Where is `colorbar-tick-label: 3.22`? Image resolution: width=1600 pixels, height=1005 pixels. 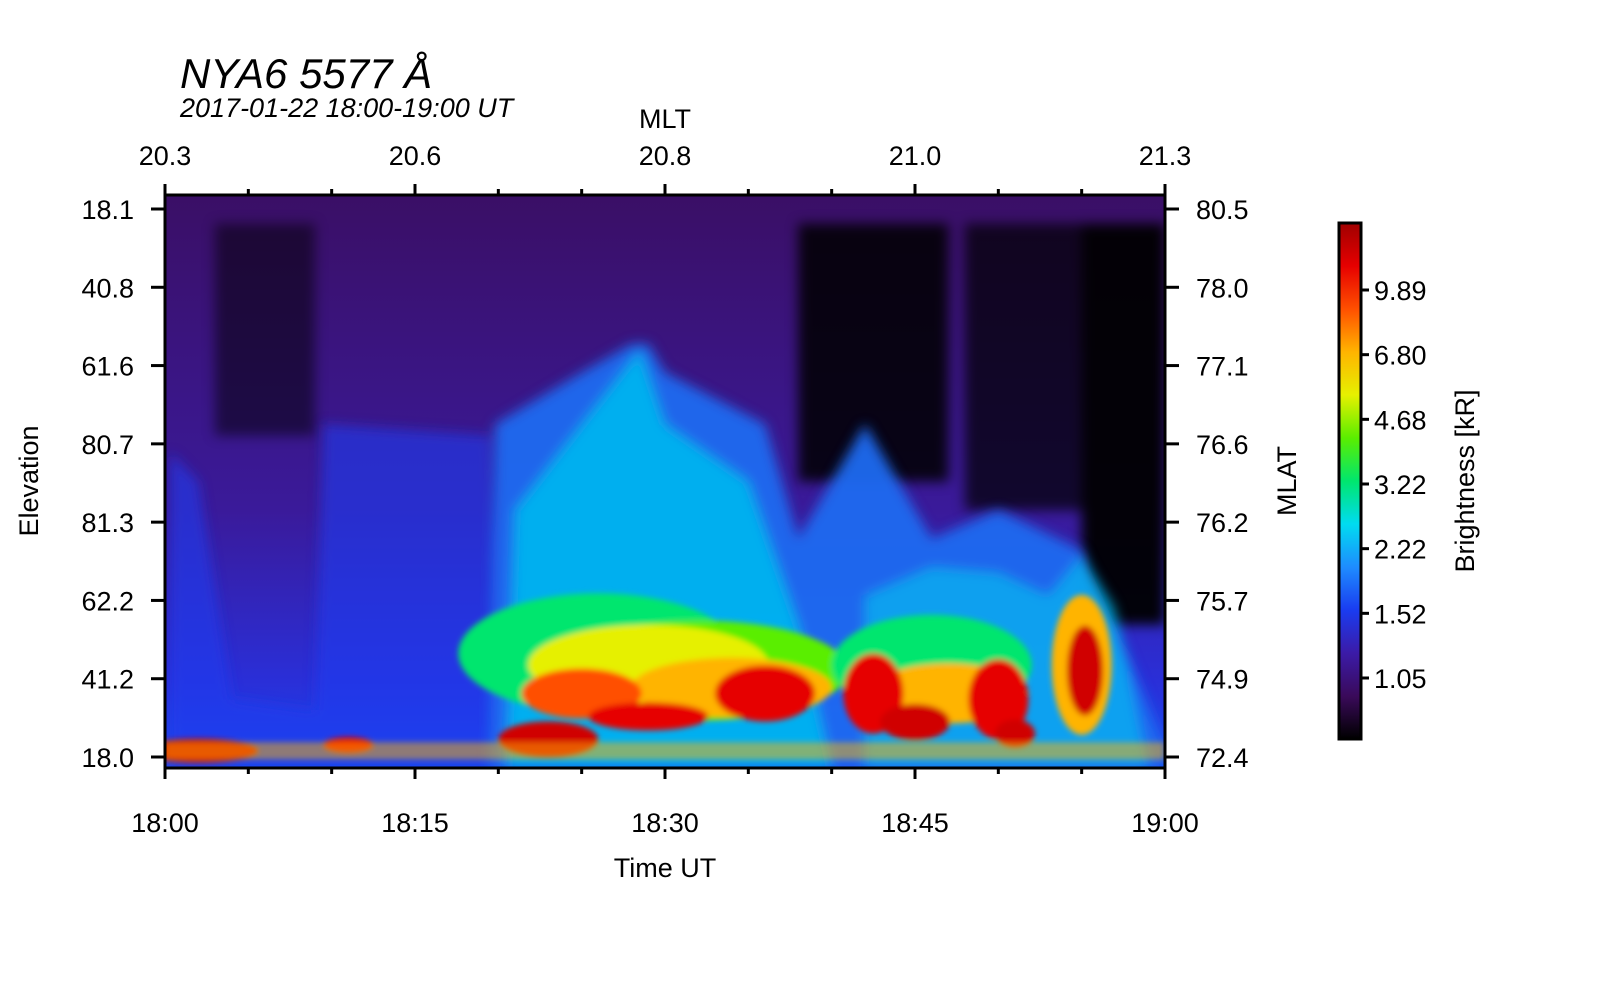
colorbar-tick-label: 3.22 is located at coordinates (1400, 485).